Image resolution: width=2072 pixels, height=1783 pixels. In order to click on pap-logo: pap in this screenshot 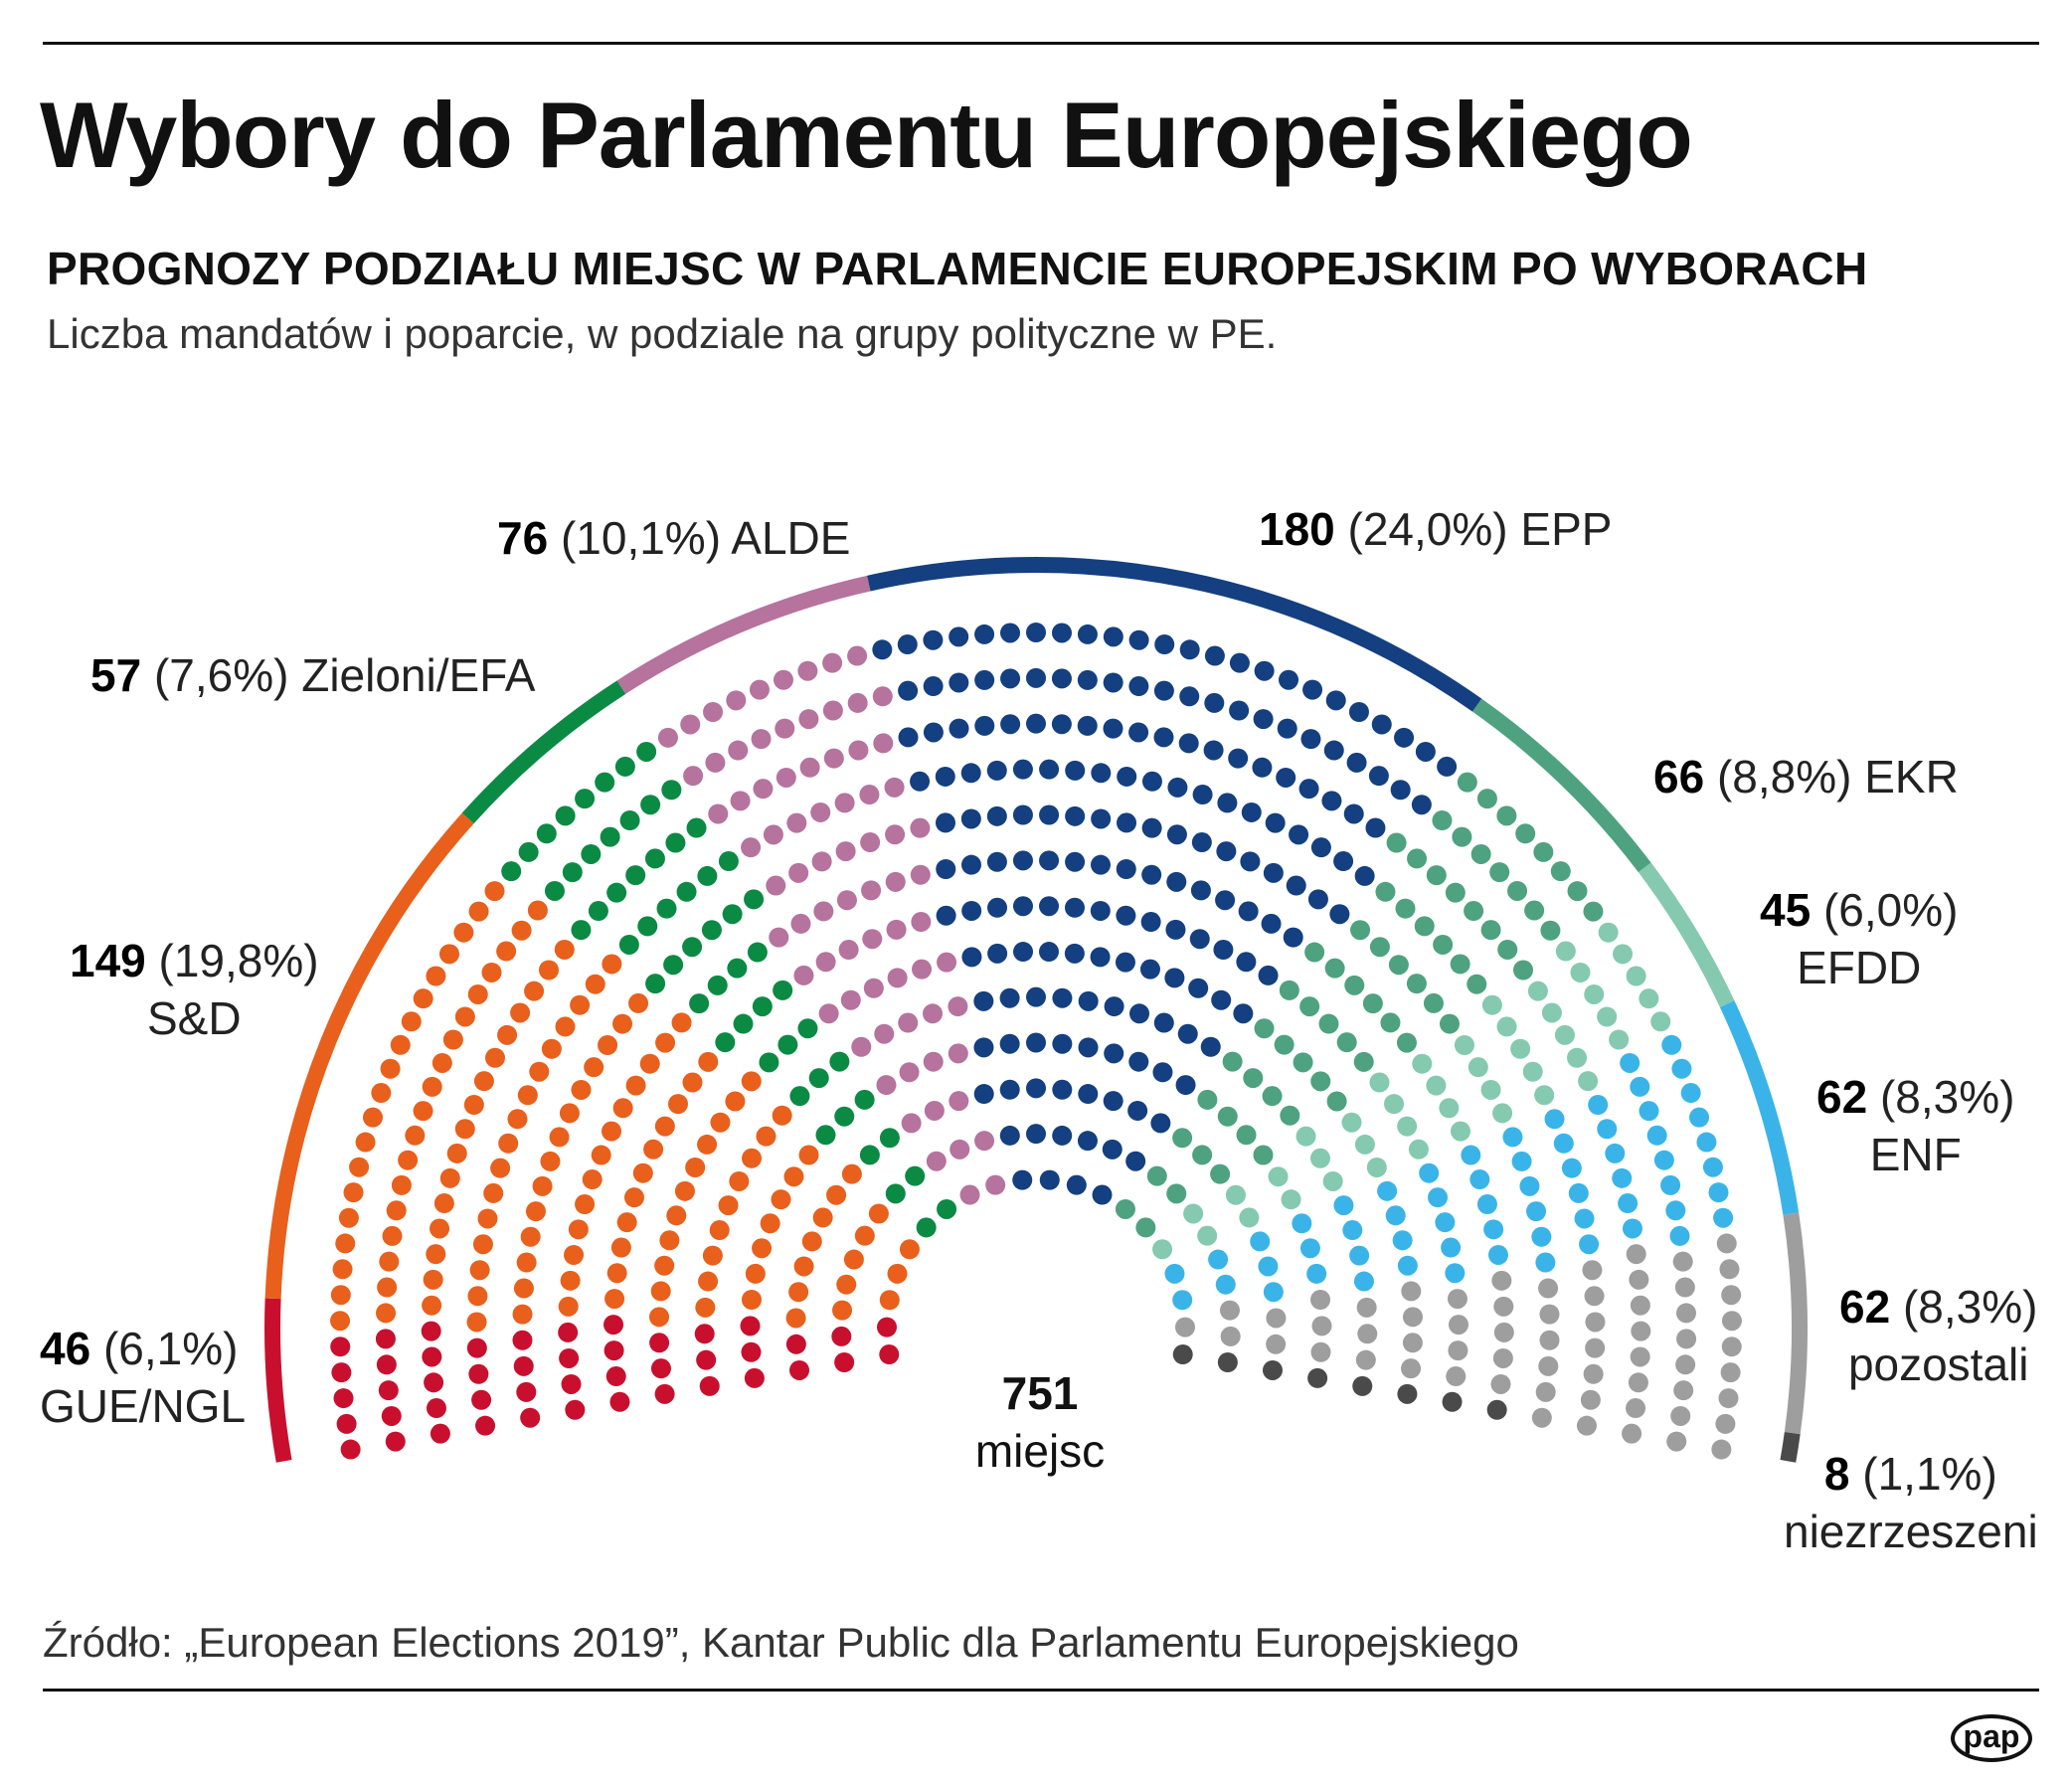, I will do `click(1991, 1738)`.